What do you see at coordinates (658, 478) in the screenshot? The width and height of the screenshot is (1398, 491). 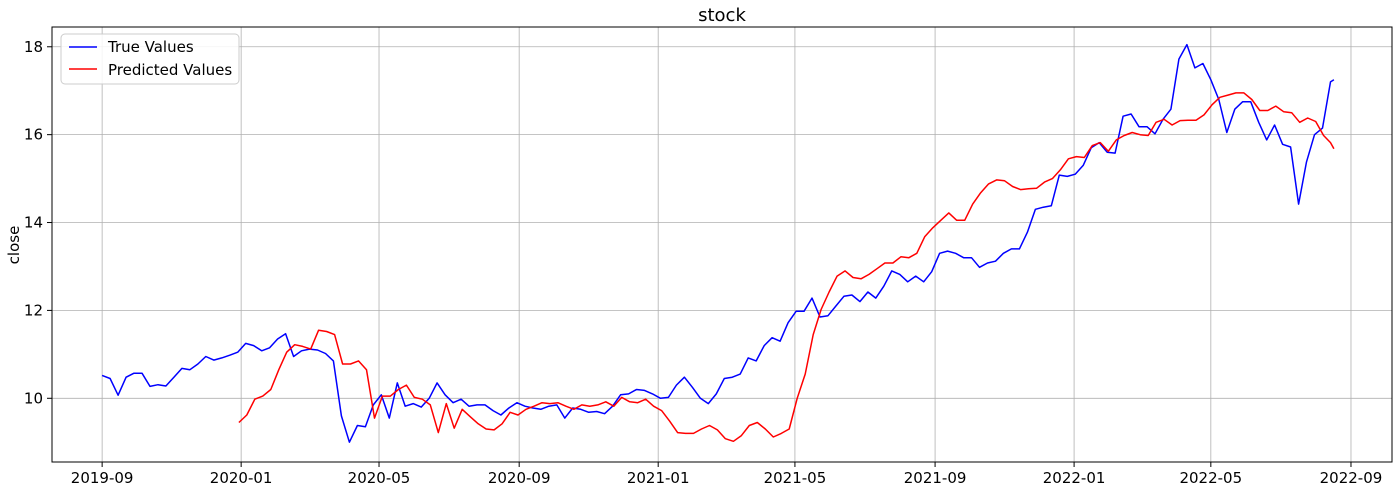 I see `x-tick-label: 2021-01` at bounding box center [658, 478].